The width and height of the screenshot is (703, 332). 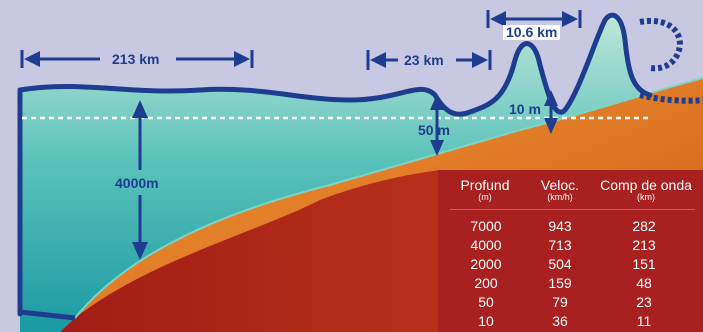 What do you see at coordinates (424, 60) in the screenshot?
I see `wavelength-label-23: 23 km` at bounding box center [424, 60].